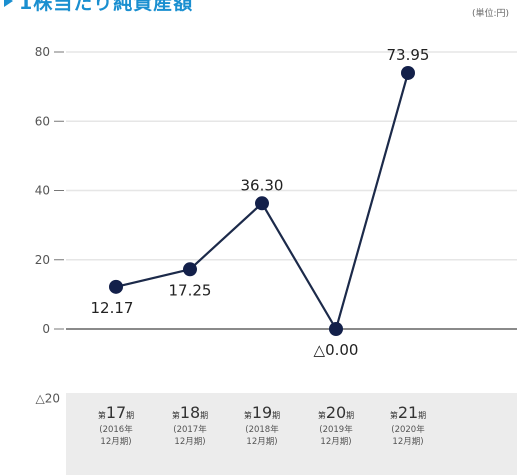 The height and width of the screenshot is (475, 517). What do you see at coordinates (190, 412) in the screenshot?
I see `category-period-label: 第18期` at bounding box center [190, 412].